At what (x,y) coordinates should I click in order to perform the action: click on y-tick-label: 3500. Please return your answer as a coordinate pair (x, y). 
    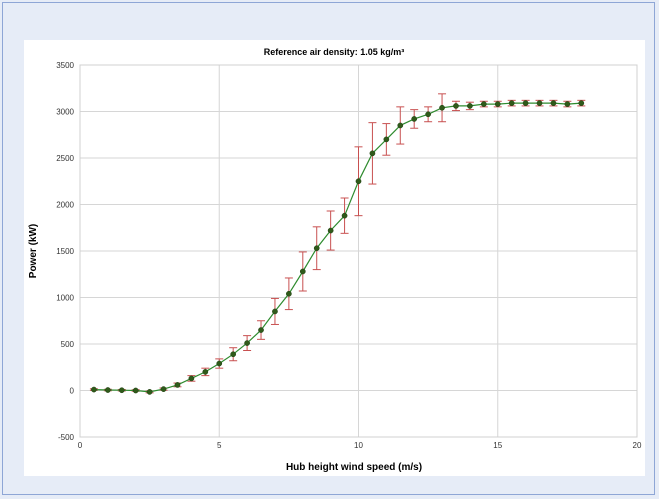
    Looking at the image, I should click on (65, 65).